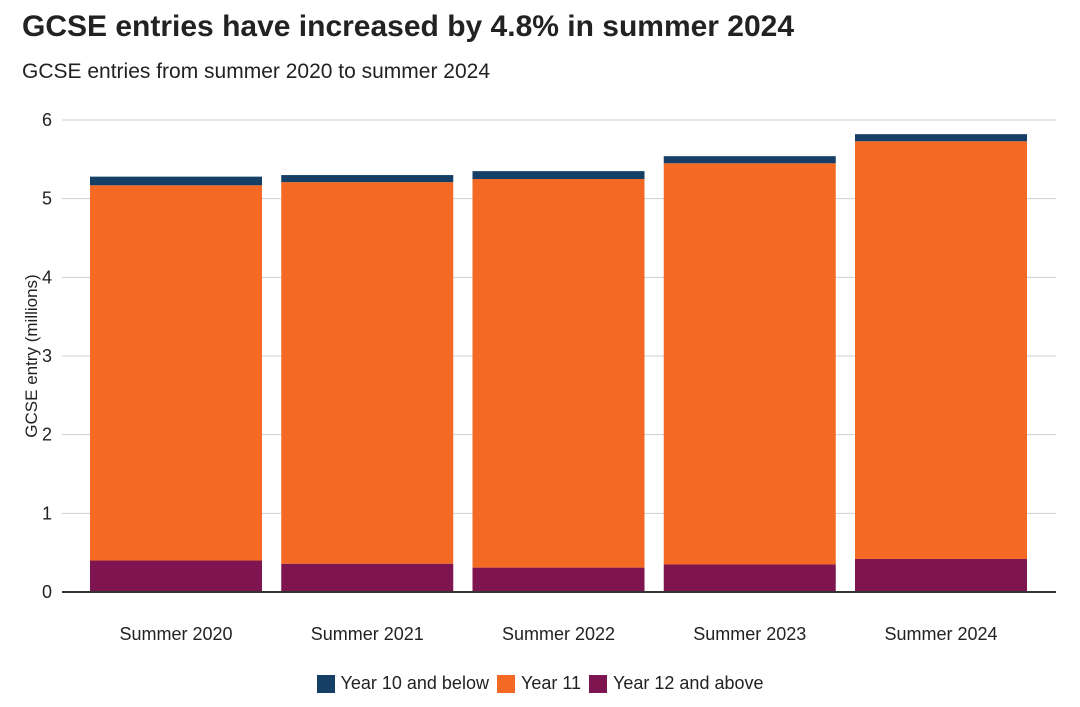  I want to click on legend-item: Year 11, so click(539, 683).